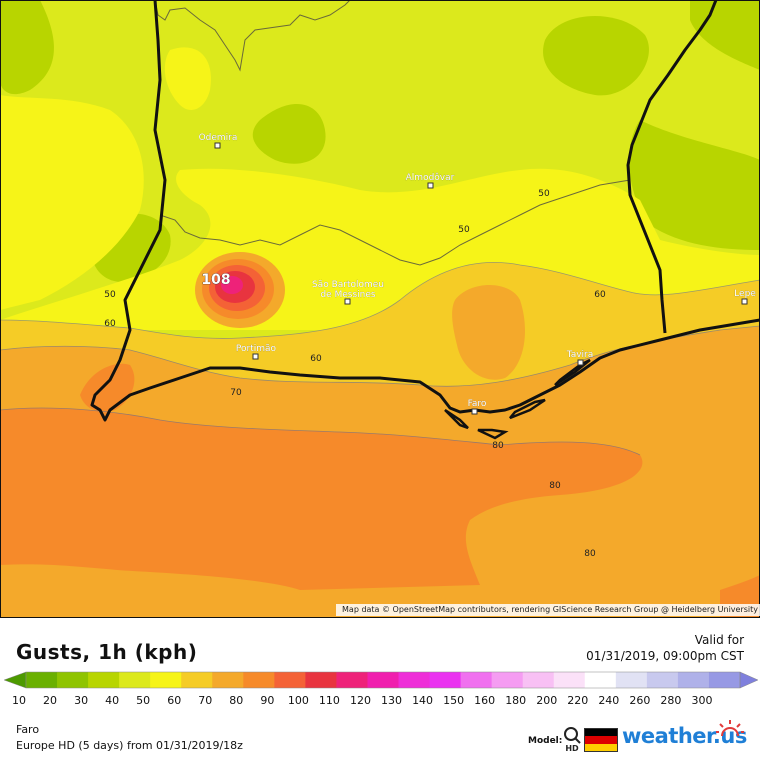 This screenshot has width=760, height=760. I want to click on legend-tick-label: 30, so click(81, 700).